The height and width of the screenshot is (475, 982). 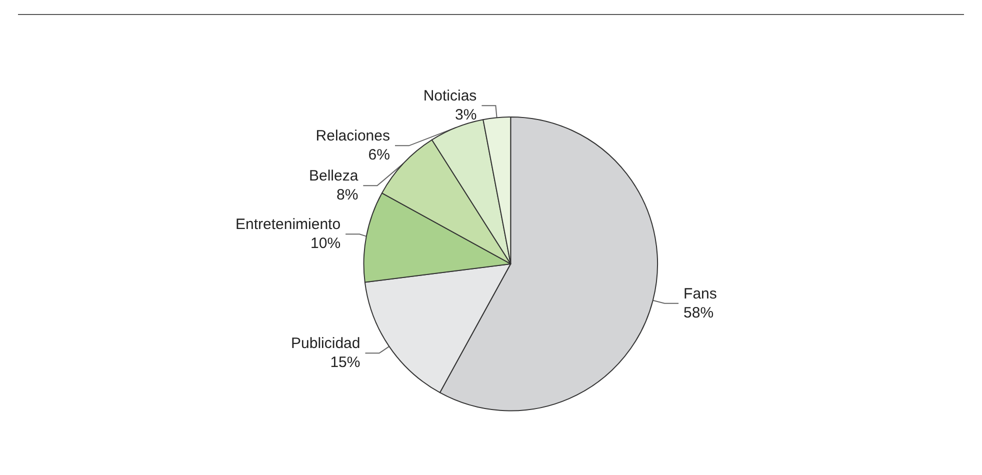 I want to click on data-label: 10%, so click(x=325, y=243).